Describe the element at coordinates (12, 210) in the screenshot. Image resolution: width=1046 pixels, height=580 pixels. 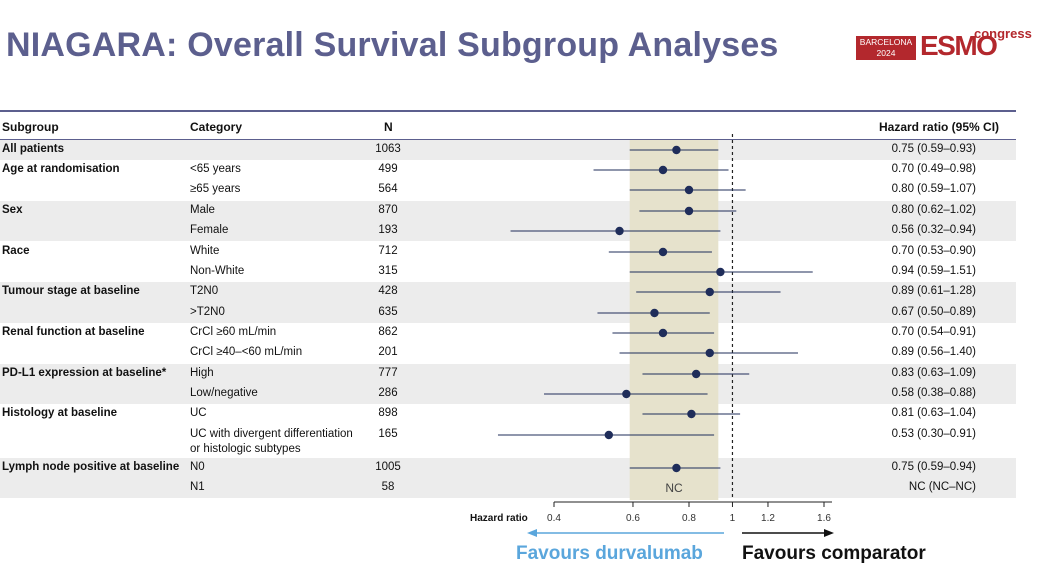
I see `subgroup-label: Sex` at that location.